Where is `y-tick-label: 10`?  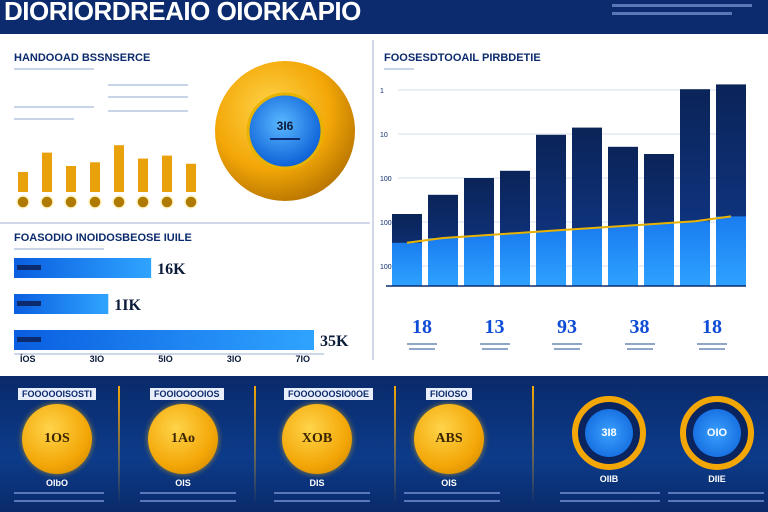 y-tick-label: 10 is located at coordinates (384, 135).